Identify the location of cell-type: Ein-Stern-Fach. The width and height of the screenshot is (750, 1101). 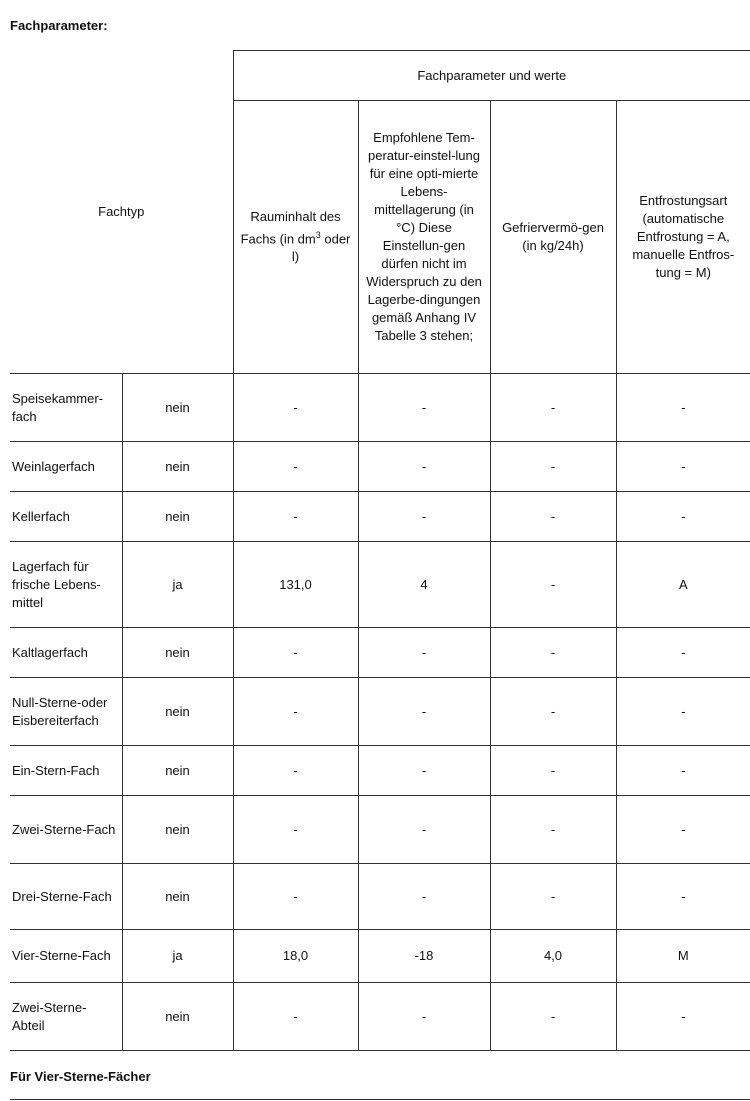
(66, 770).